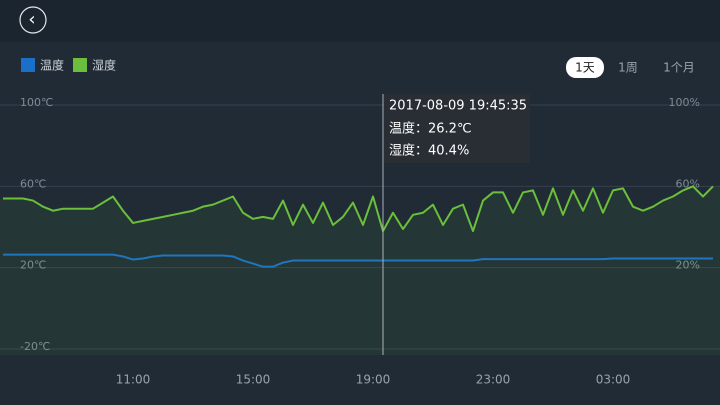 The width and height of the screenshot is (720, 405). Describe the element at coordinates (133, 380) in the screenshot. I see `x-tick-label: 11:00` at that location.